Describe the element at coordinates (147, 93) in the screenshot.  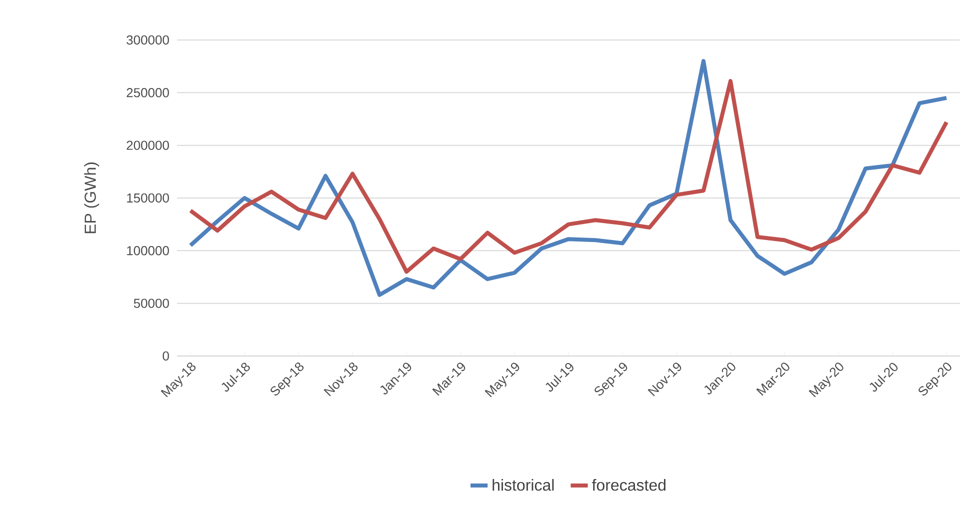
I see `y-tick-label: 250000` at that location.